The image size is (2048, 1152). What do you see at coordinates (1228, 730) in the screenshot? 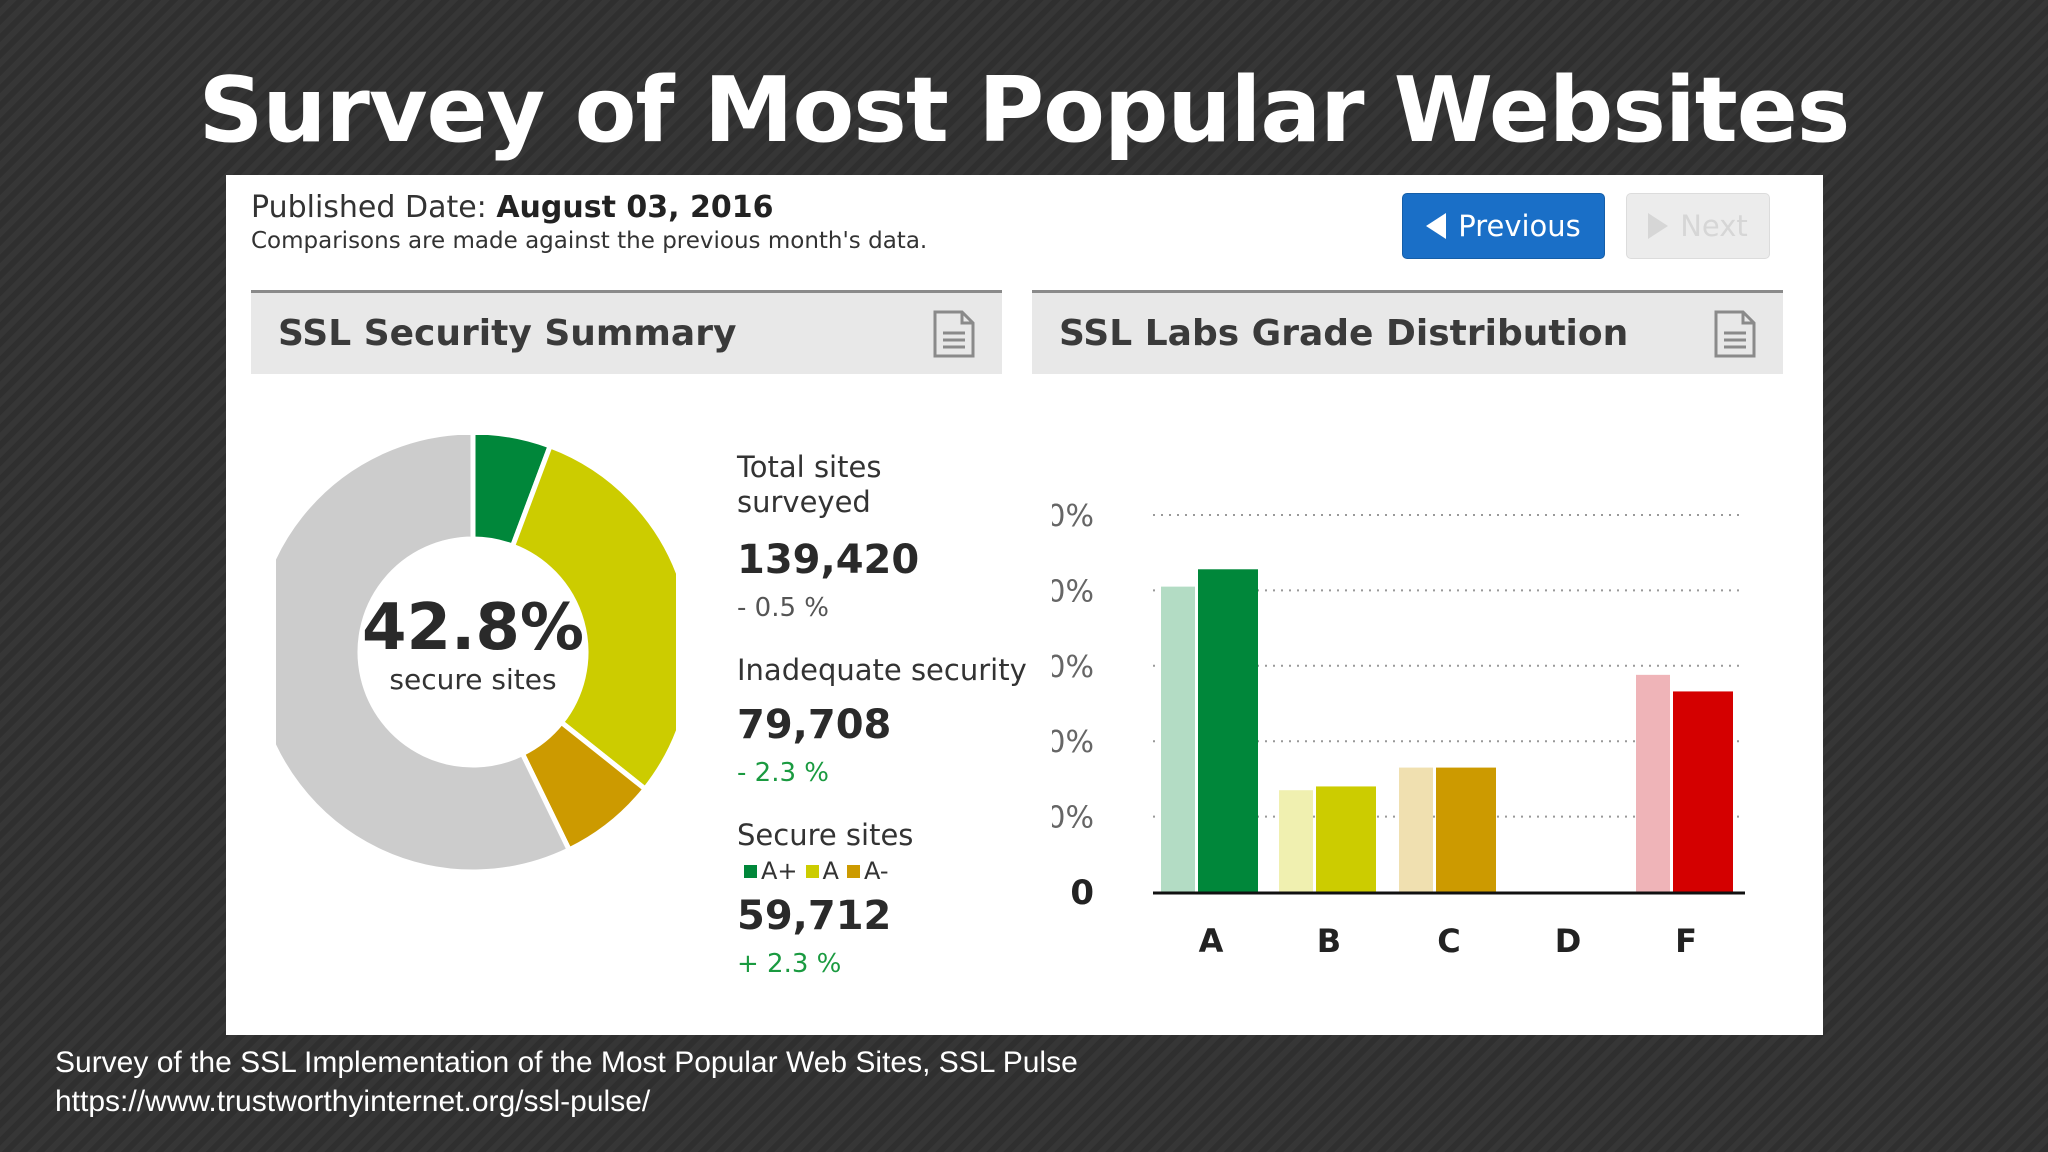
I see `bar-current-a` at bounding box center [1228, 730].